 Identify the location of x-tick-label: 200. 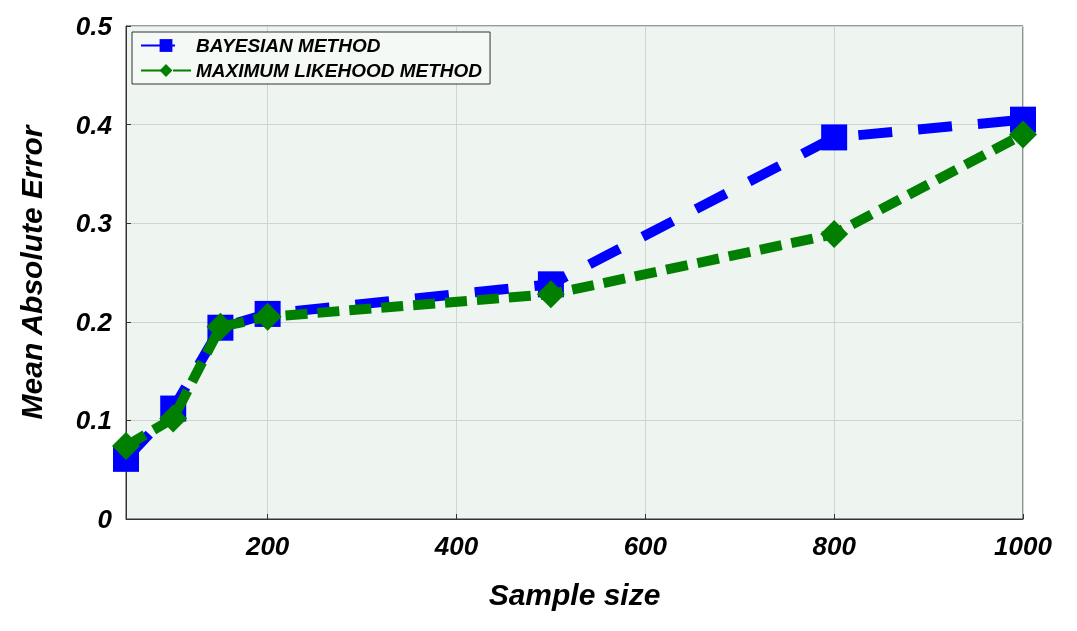
(267, 546).